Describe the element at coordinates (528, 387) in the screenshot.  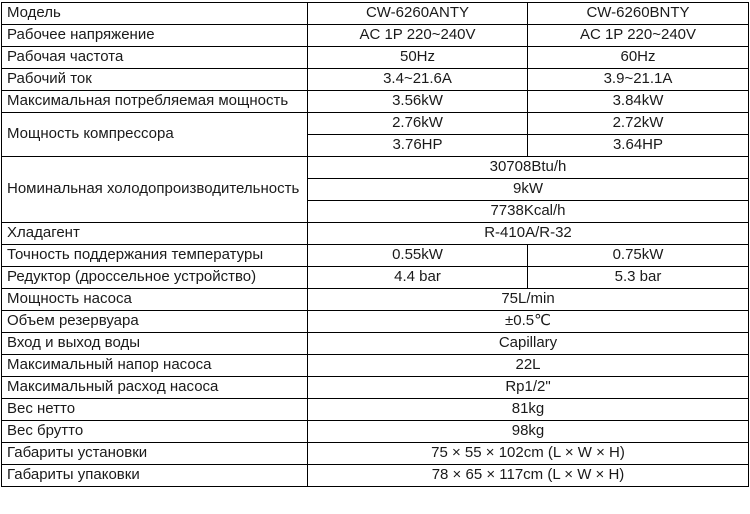
I see `spec-value: Rp1/2"` at that location.